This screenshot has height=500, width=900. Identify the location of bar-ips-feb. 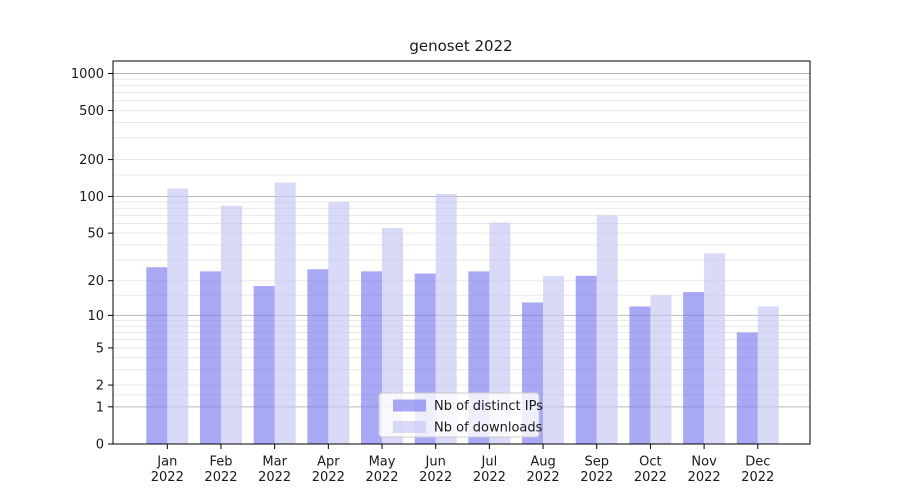
(210, 357).